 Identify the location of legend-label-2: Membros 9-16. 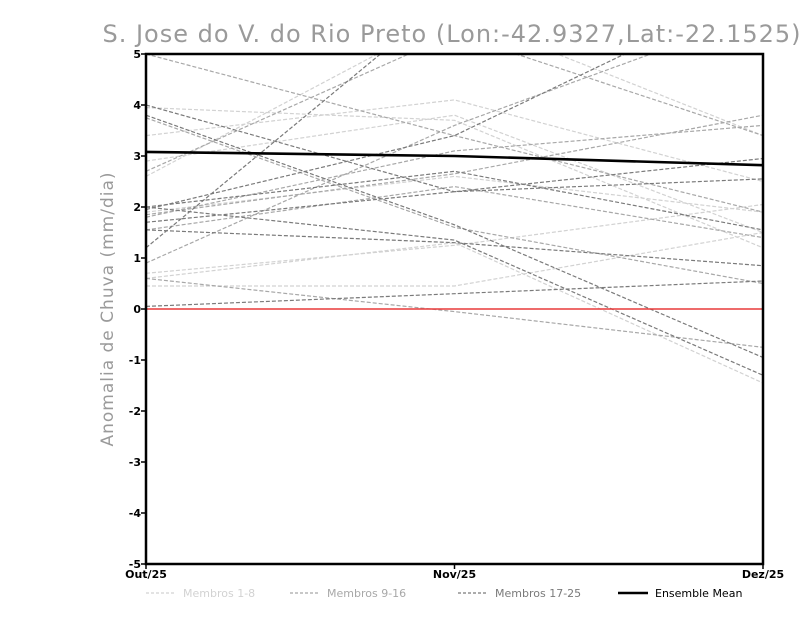
(366, 593).